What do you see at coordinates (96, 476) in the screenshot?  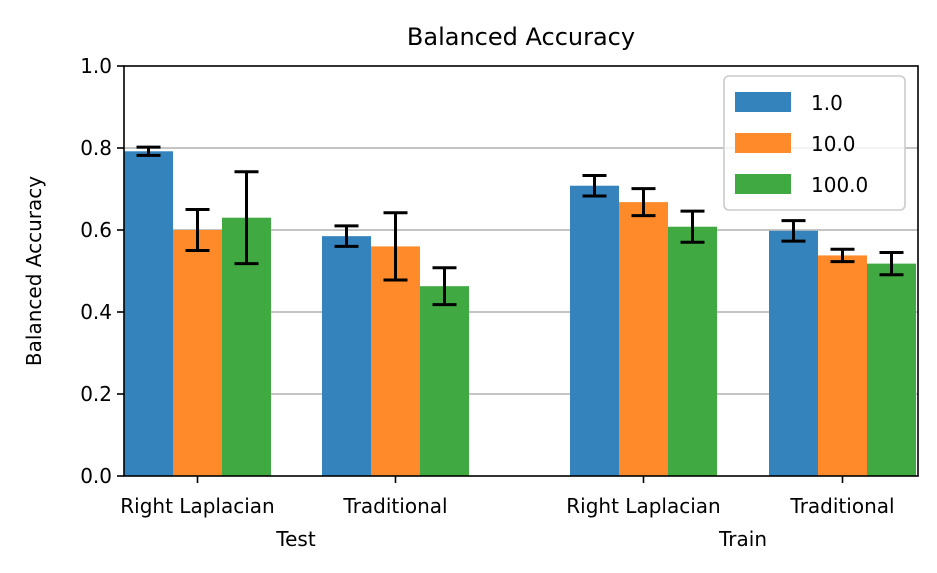 I see `y-tick-label: 0.0` at bounding box center [96, 476].